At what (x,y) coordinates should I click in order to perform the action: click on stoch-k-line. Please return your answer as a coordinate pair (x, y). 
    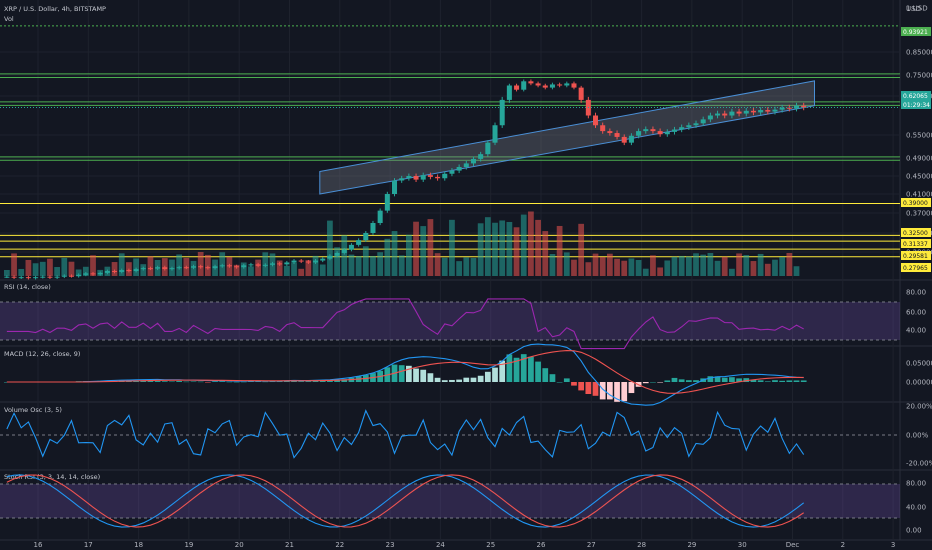
    Looking at the image, I should click on (405, 501).